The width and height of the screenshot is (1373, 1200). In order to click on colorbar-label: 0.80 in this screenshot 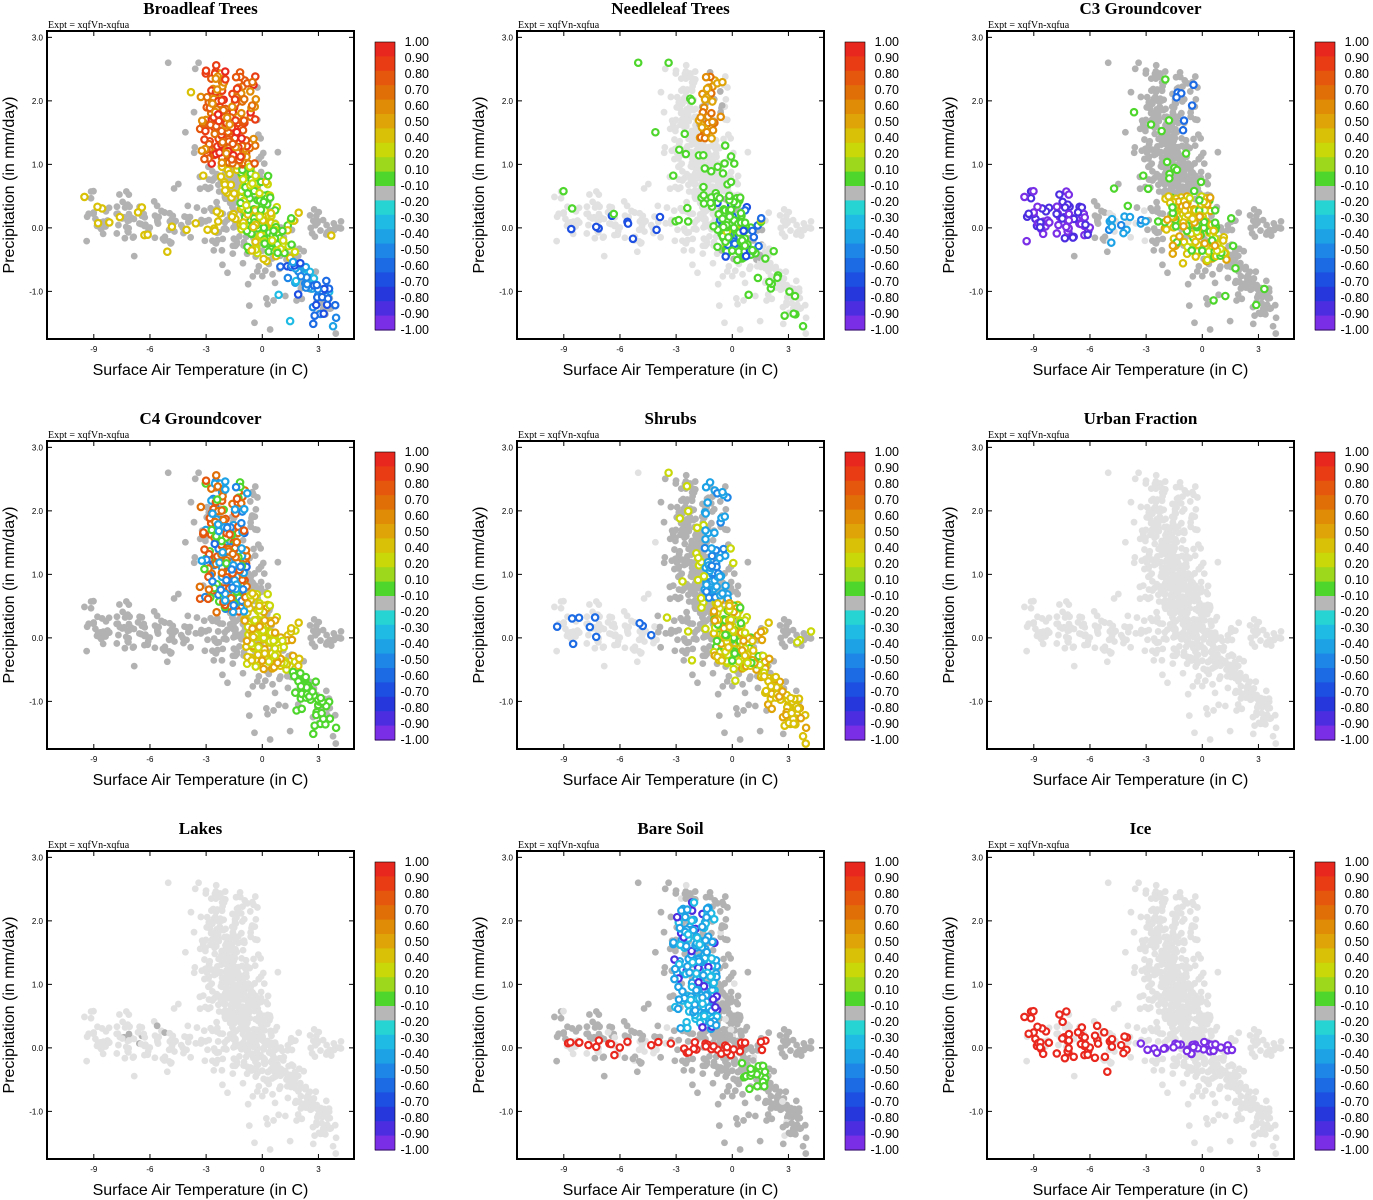, I will do `click(417, 484)`.